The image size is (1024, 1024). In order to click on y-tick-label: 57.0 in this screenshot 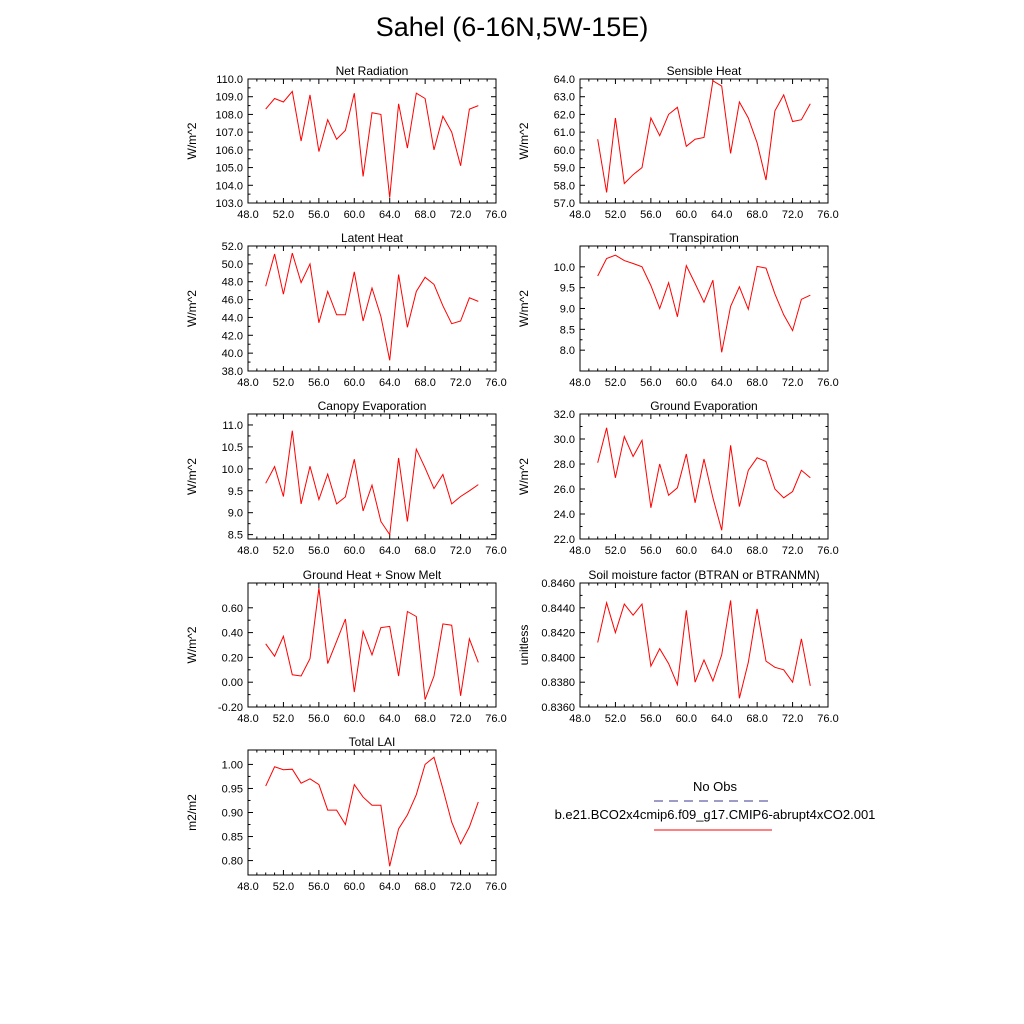, I will do `click(564, 204)`.